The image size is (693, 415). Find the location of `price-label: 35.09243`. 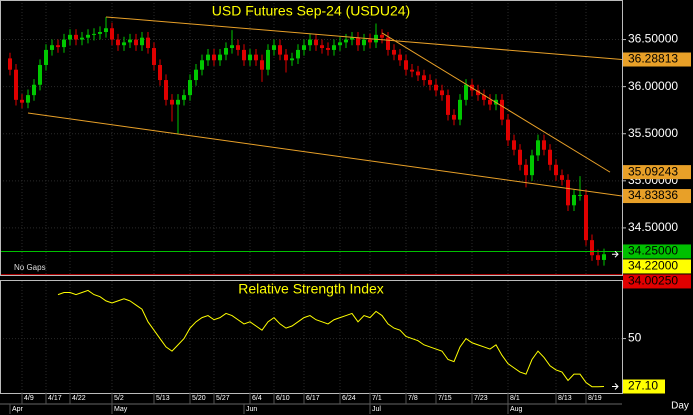

price-label: 35.09243 is located at coordinates (653, 171).